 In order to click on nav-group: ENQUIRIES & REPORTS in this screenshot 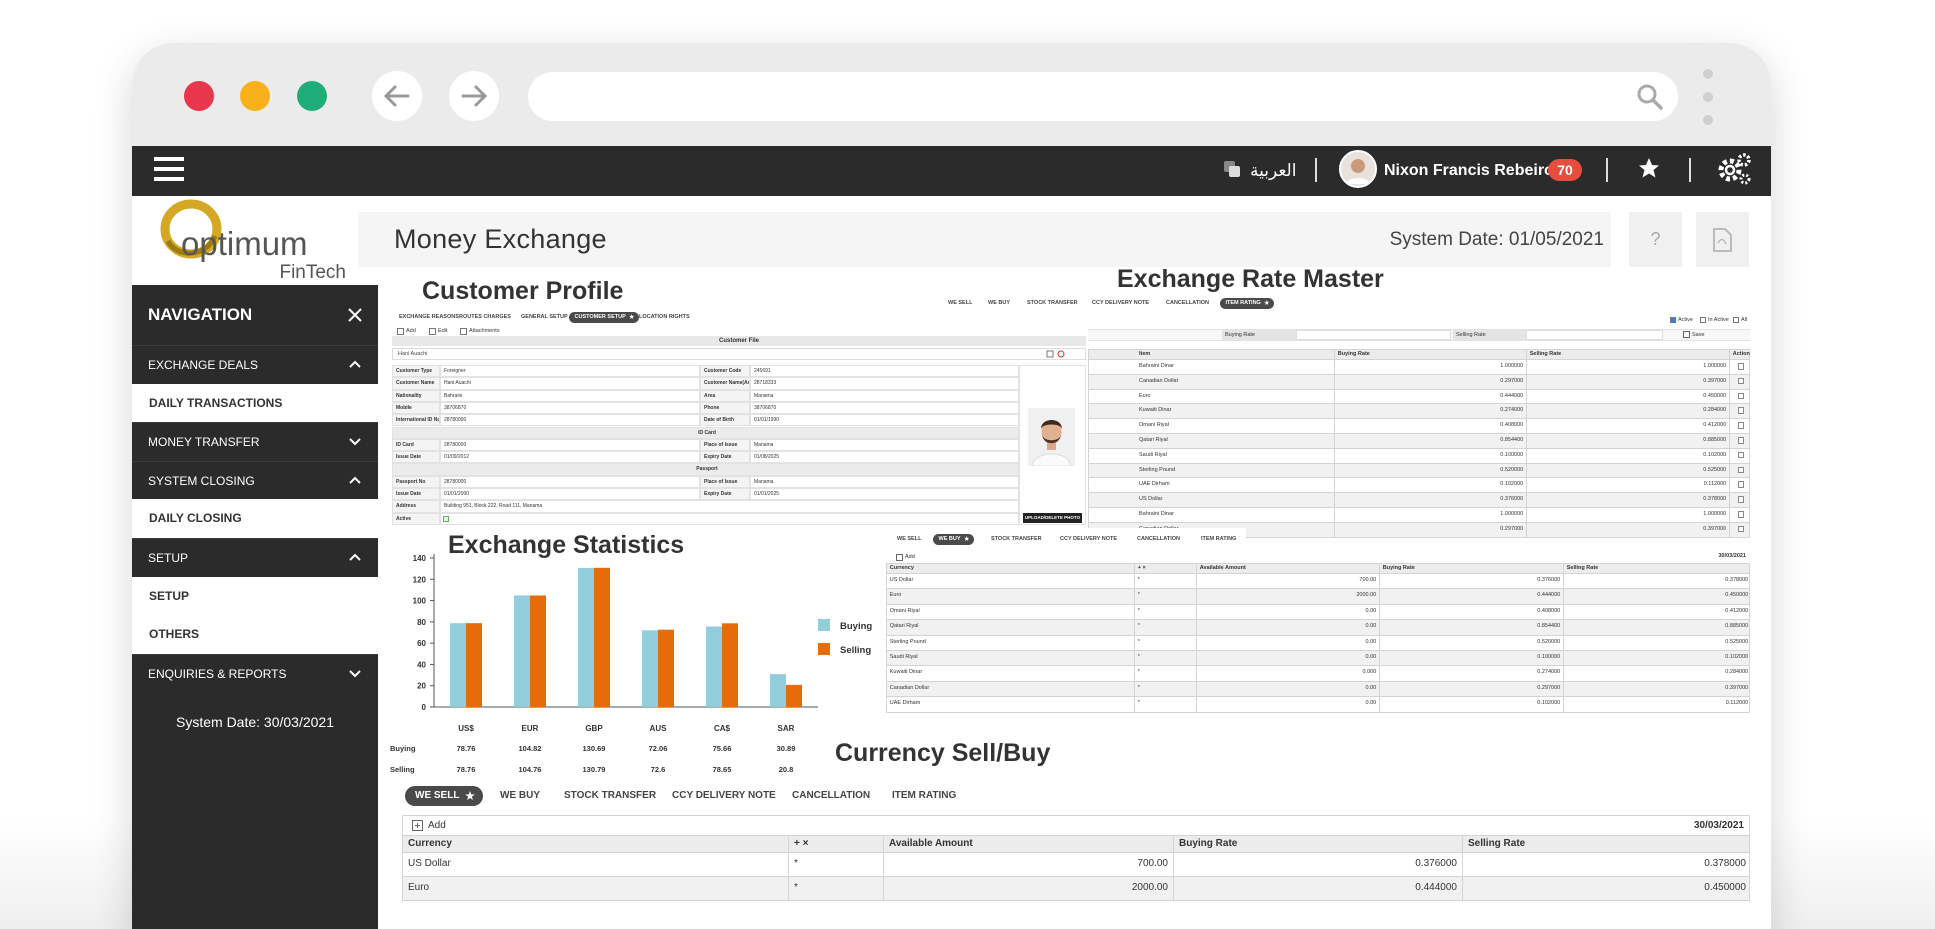, I will do `click(255, 673)`.